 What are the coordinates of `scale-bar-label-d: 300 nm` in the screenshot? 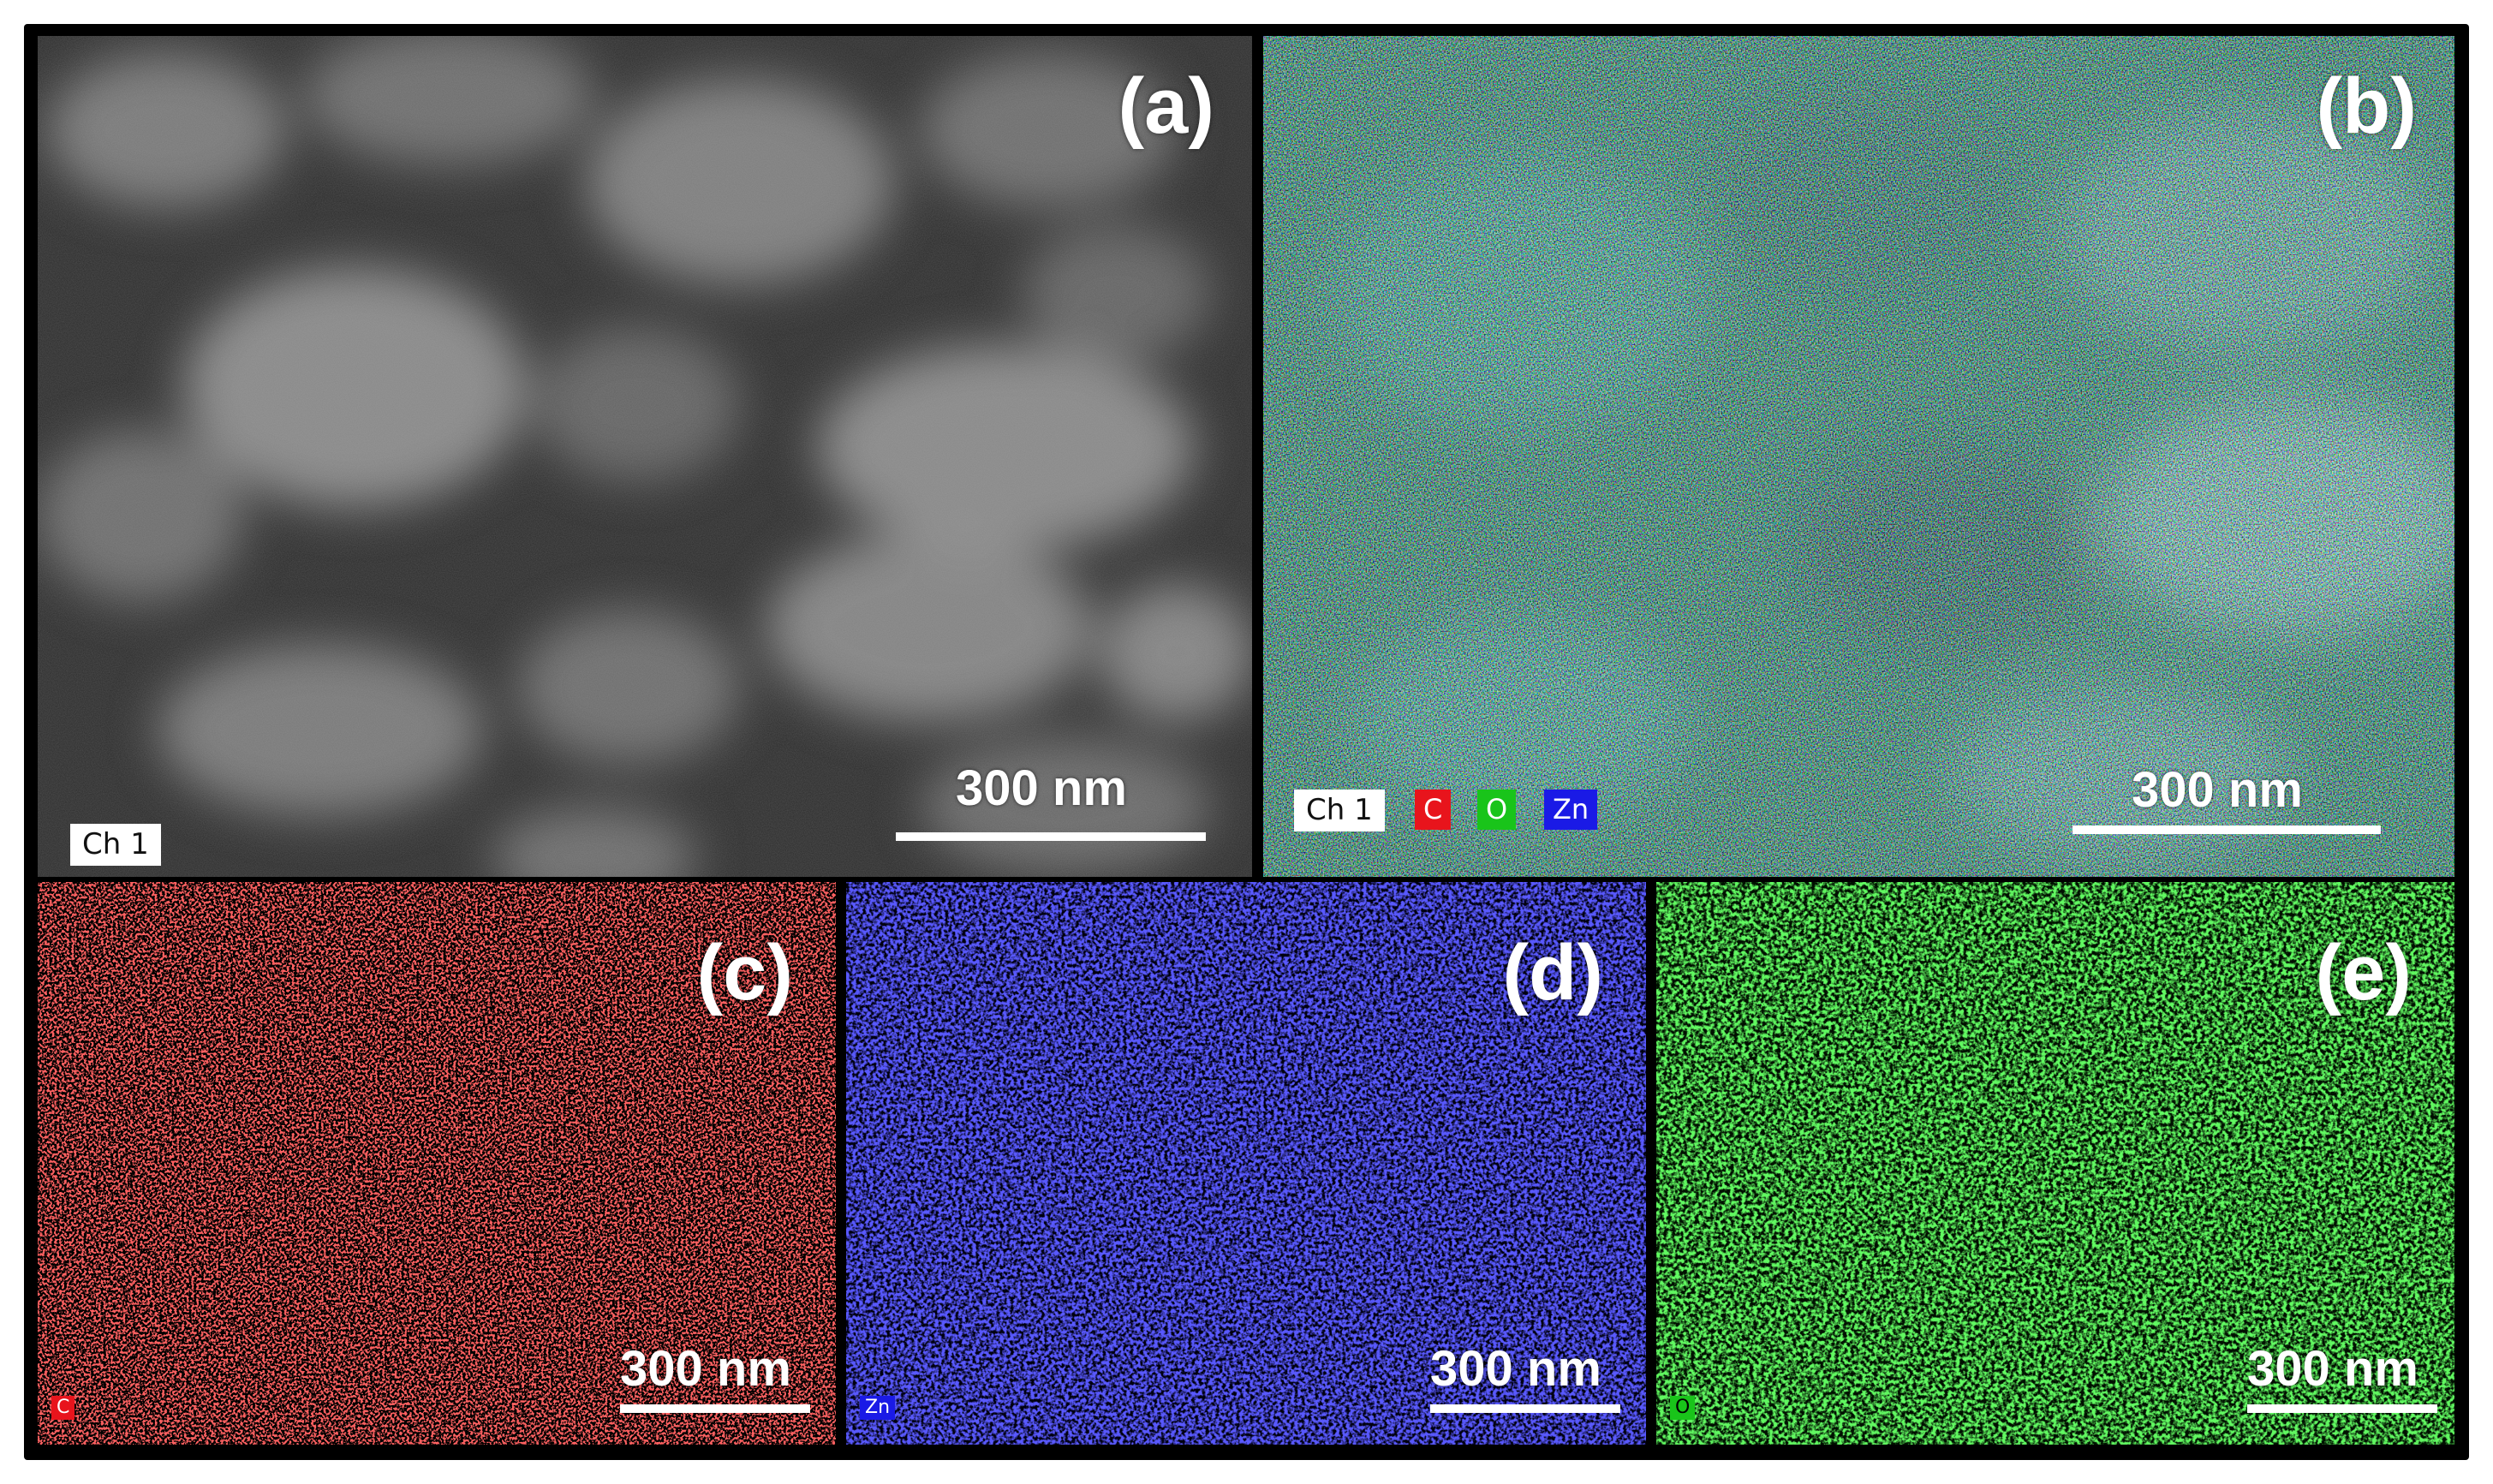 It's located at (1515, 1369).